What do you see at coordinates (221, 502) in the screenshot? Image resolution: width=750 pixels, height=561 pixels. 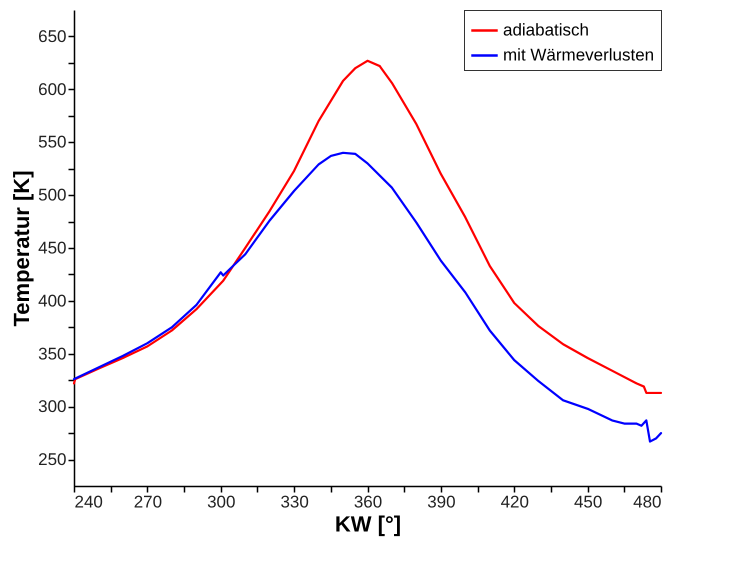 I see `x-tick-label: 300` at bounding box center [221, 502].